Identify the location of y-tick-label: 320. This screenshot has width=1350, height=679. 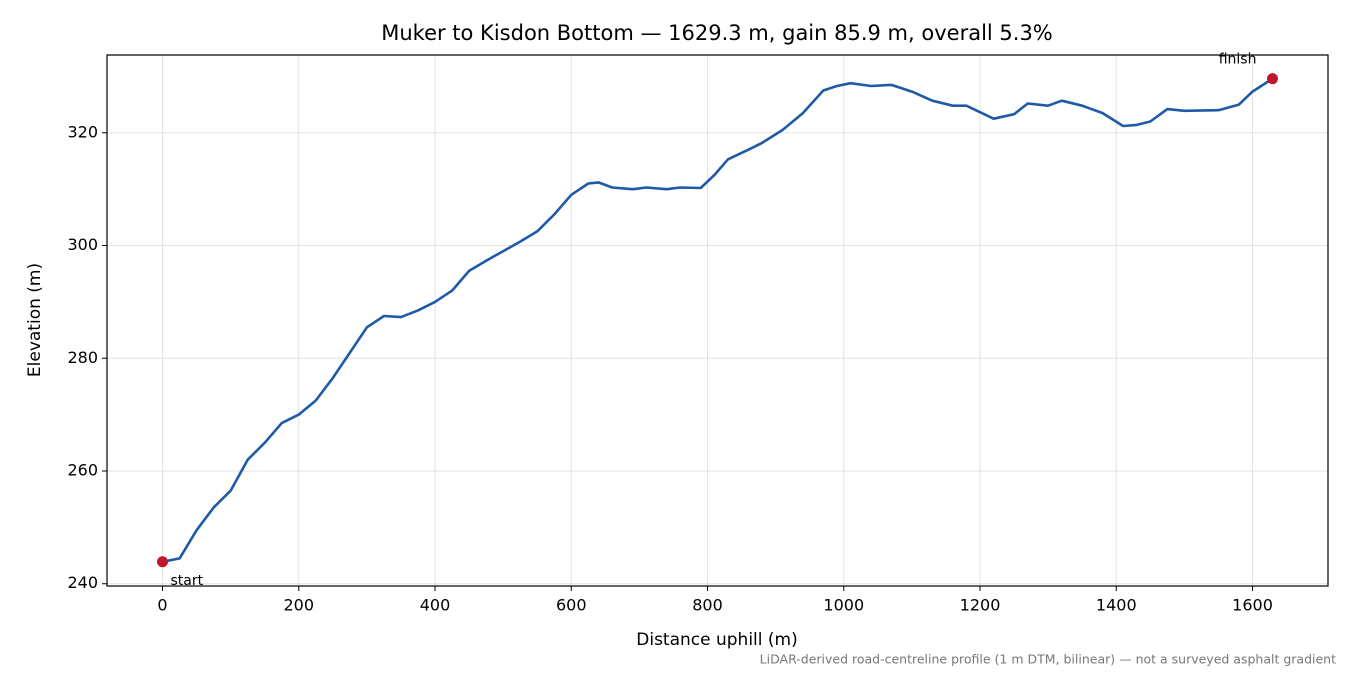
(82, 131).